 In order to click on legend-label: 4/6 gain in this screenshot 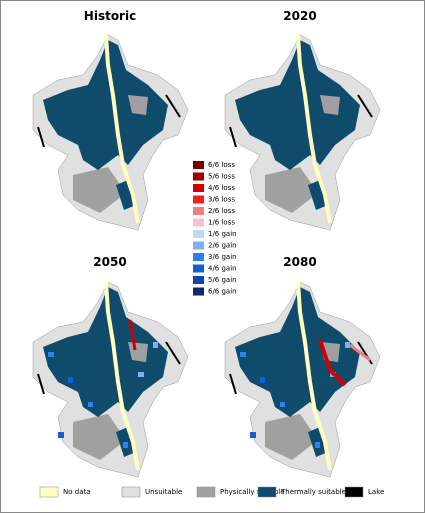, I will do `click(222, 269)`.